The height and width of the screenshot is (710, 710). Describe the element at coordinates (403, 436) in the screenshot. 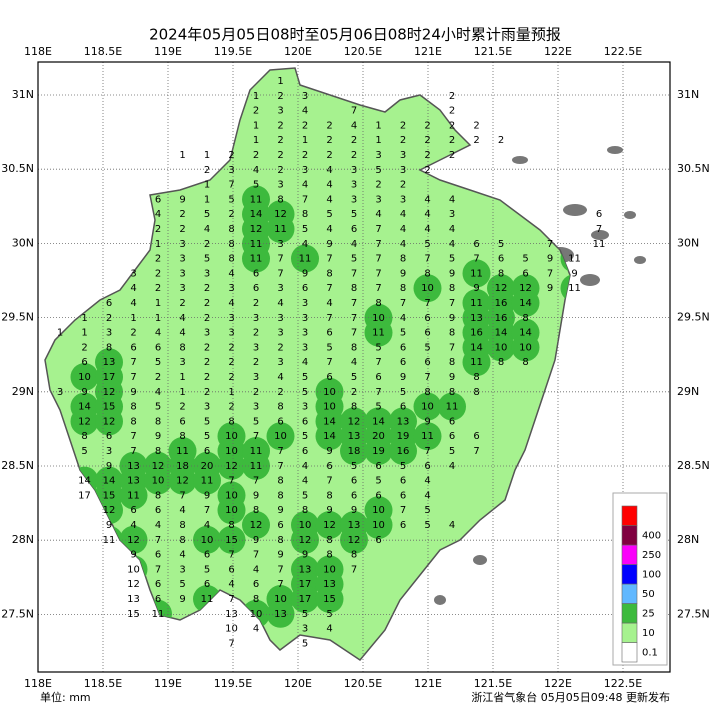

I see `station-value: 19` at that location.